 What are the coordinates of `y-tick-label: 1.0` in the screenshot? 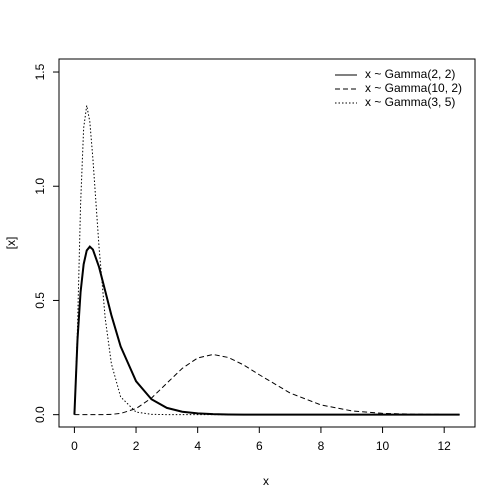 It's located at (40, 186).